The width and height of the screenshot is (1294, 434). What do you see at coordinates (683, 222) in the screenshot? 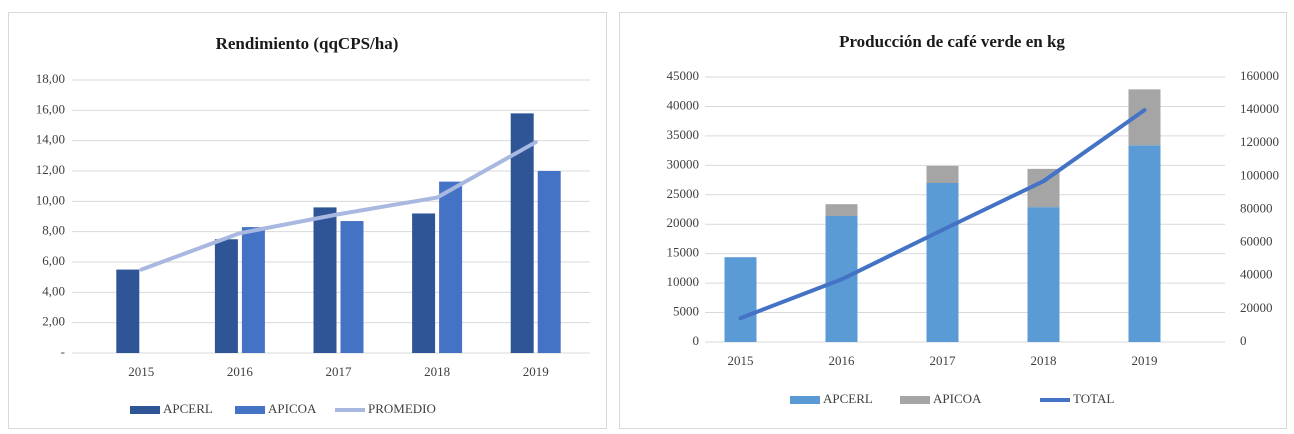
I see `y-tick-label: 20000` at bounding box center [683, 222].